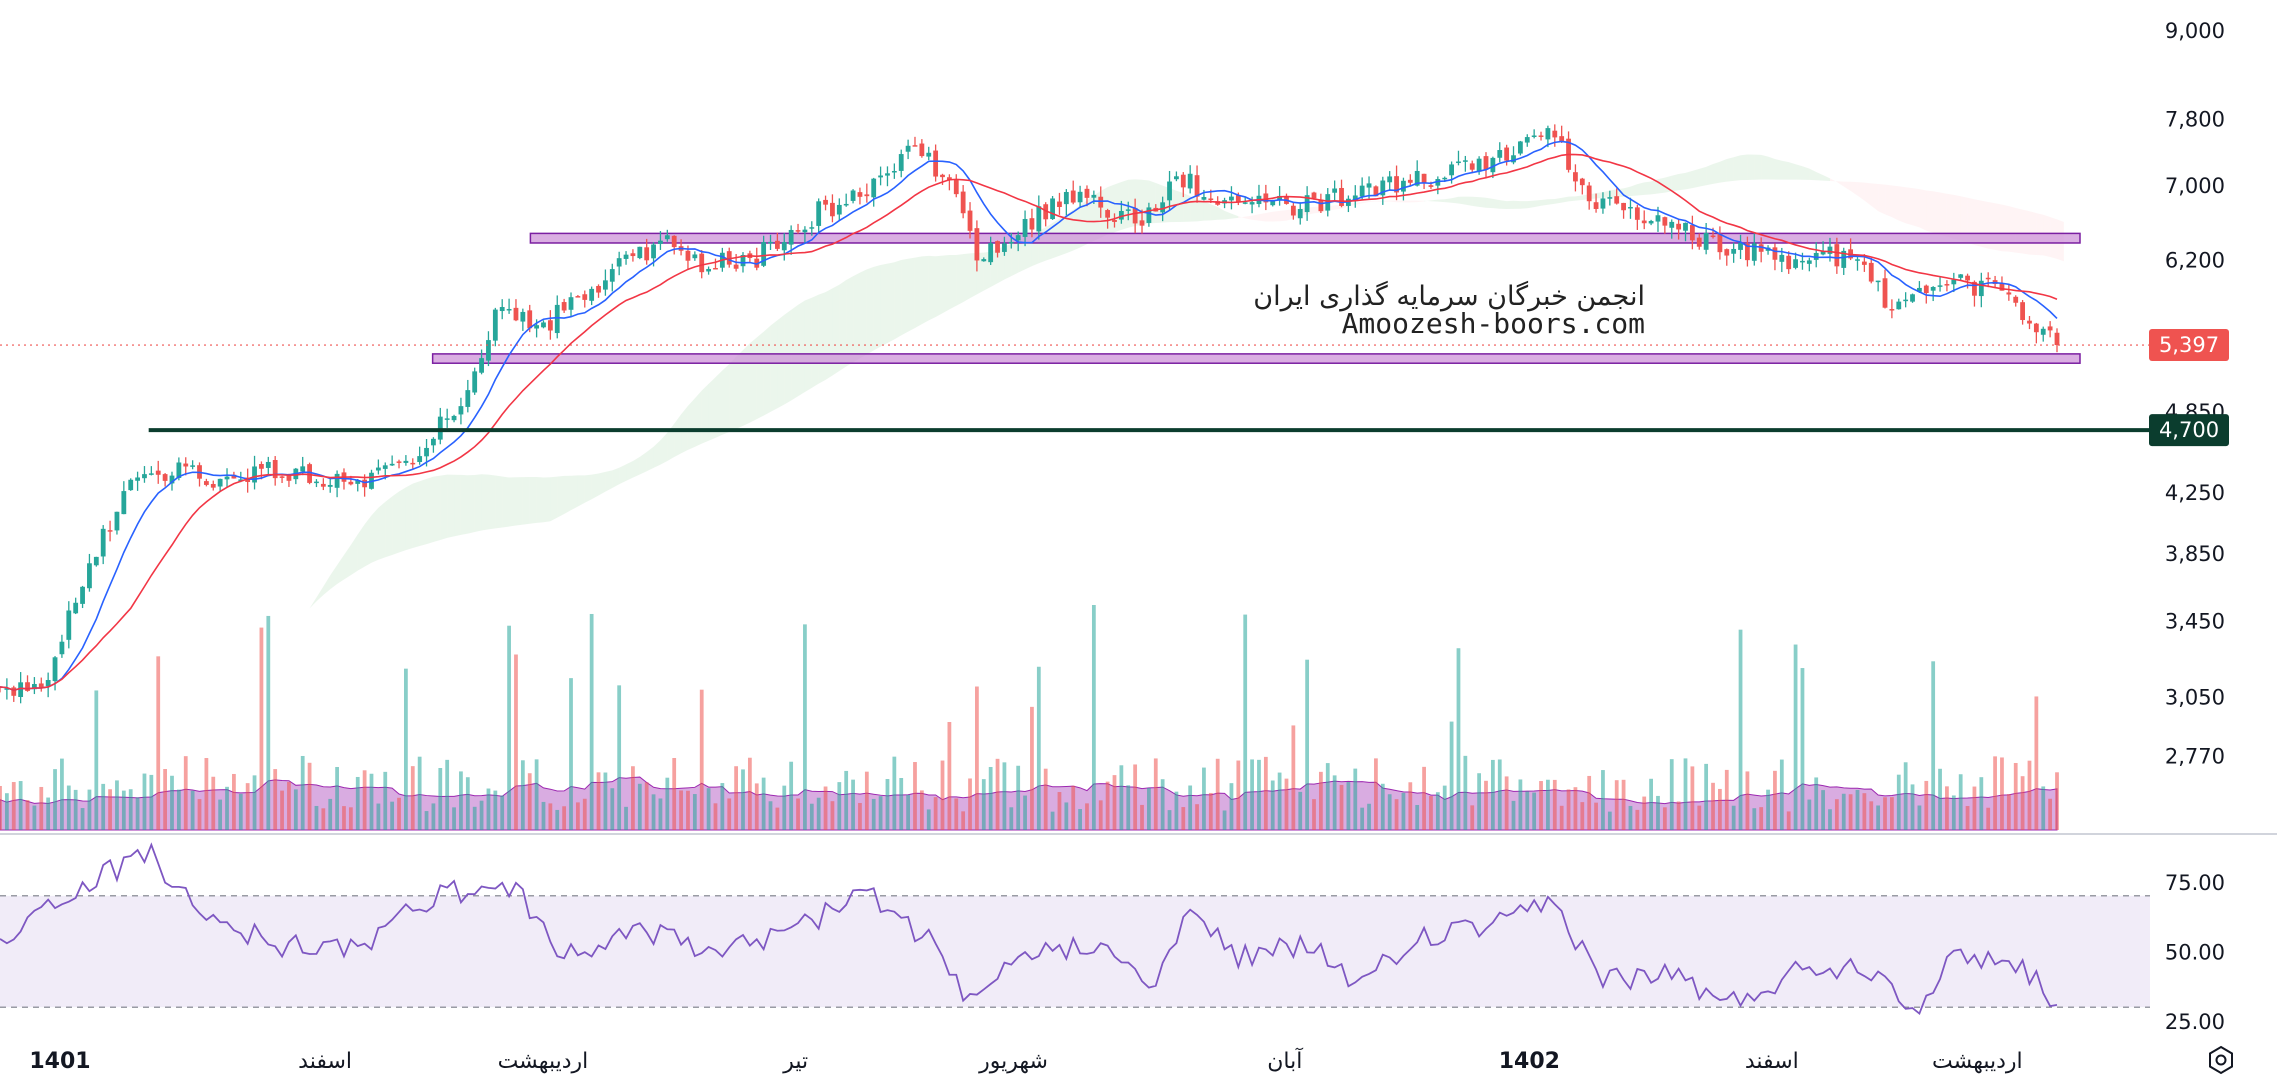 This screenshot has height=1088, width=2277. I want to click on rsi-tick-label: 75.00, so click(2195, 883).